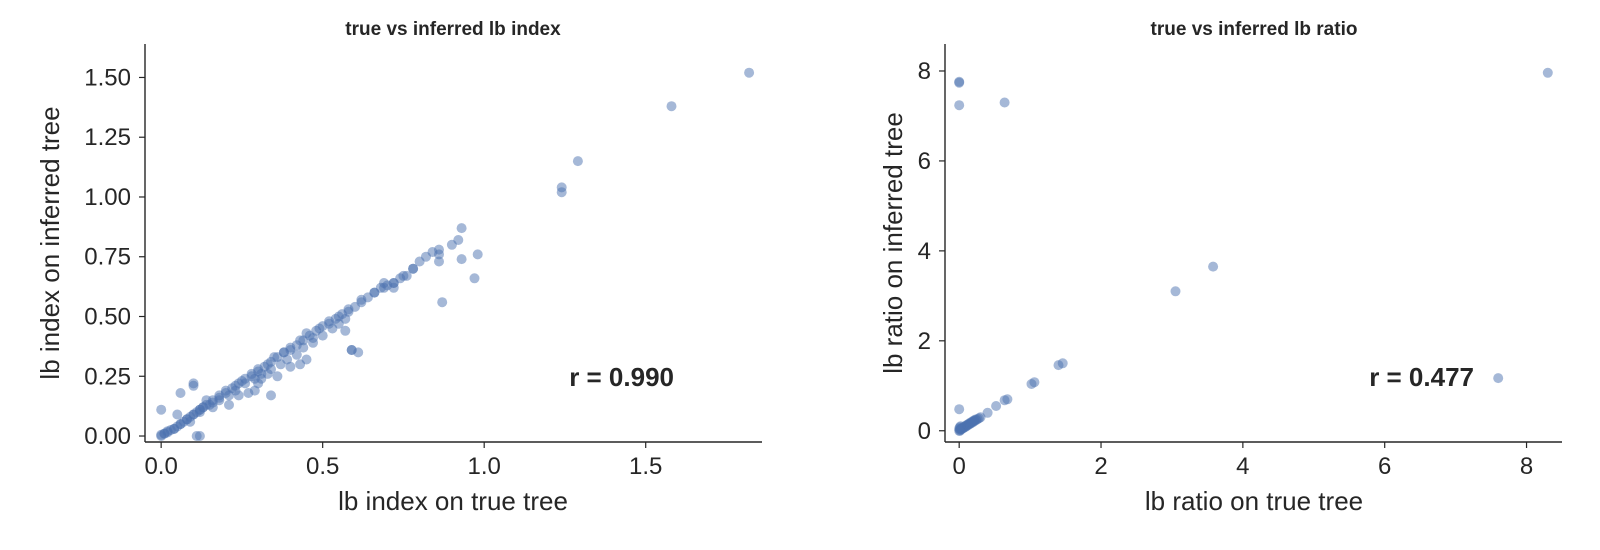  Describe the element at coordinates (453, 29) in the screenshot. I see `chart-title: true vs inferred lb index` at that location.